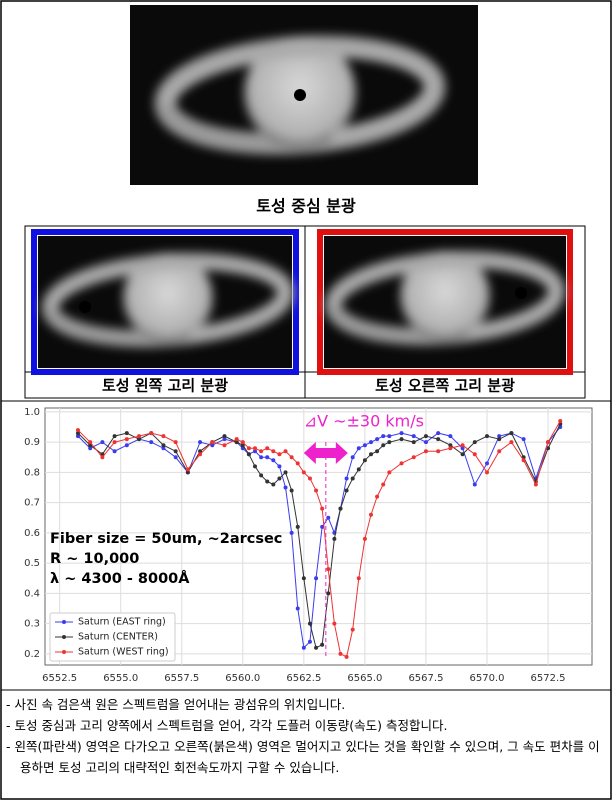 Image resolution: width=612 pixels, height=800 pixels. What do you see at coordinates (325, 453) in the screenshot?
I see `shift-arrow` at bounding box center [325, 453].